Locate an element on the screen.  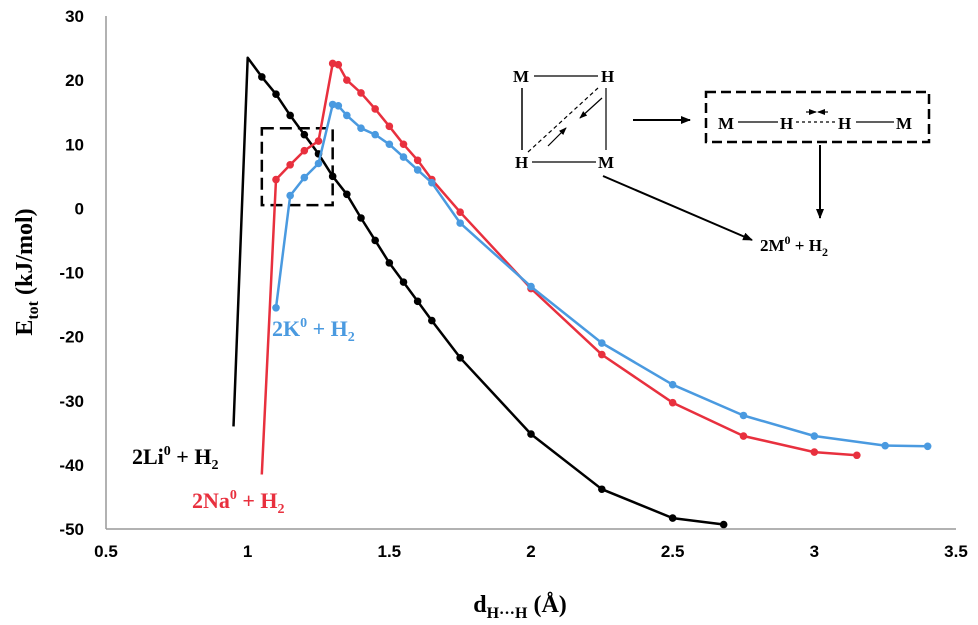
inset-square-bottom-left: H is located at coordinates (521, 162).